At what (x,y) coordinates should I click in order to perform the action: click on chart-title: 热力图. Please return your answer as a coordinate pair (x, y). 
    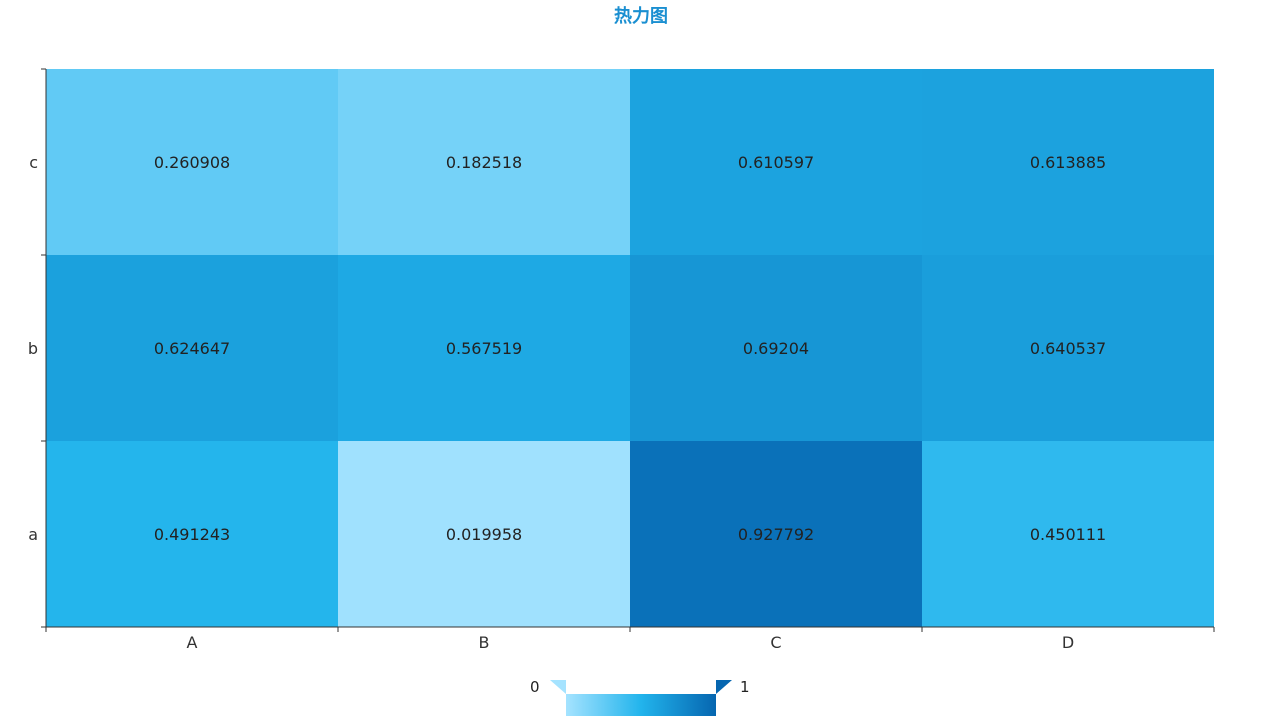
    Looking at the image, I should click on (641, 16).